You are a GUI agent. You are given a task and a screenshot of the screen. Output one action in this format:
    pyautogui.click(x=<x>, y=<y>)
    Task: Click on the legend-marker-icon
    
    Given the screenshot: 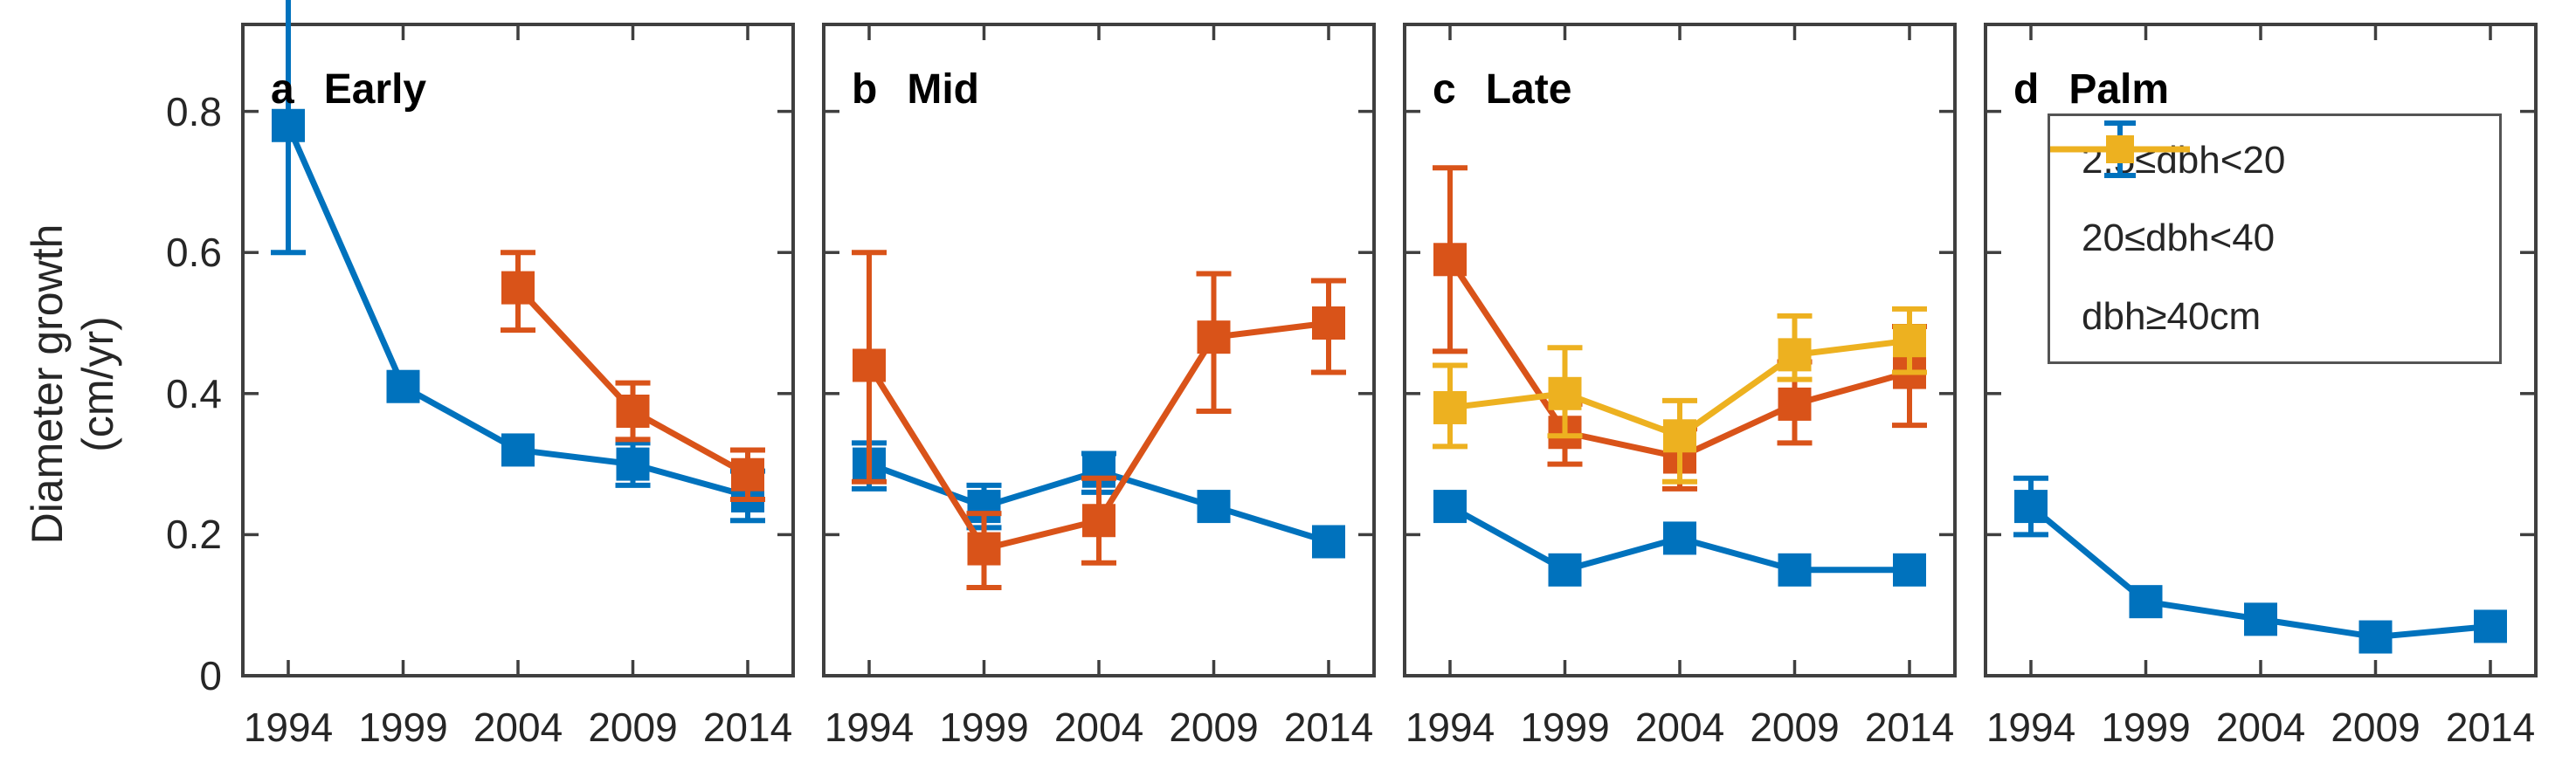 What is the action you would take?
    pyautogui.click(x=2120, y=149)
    